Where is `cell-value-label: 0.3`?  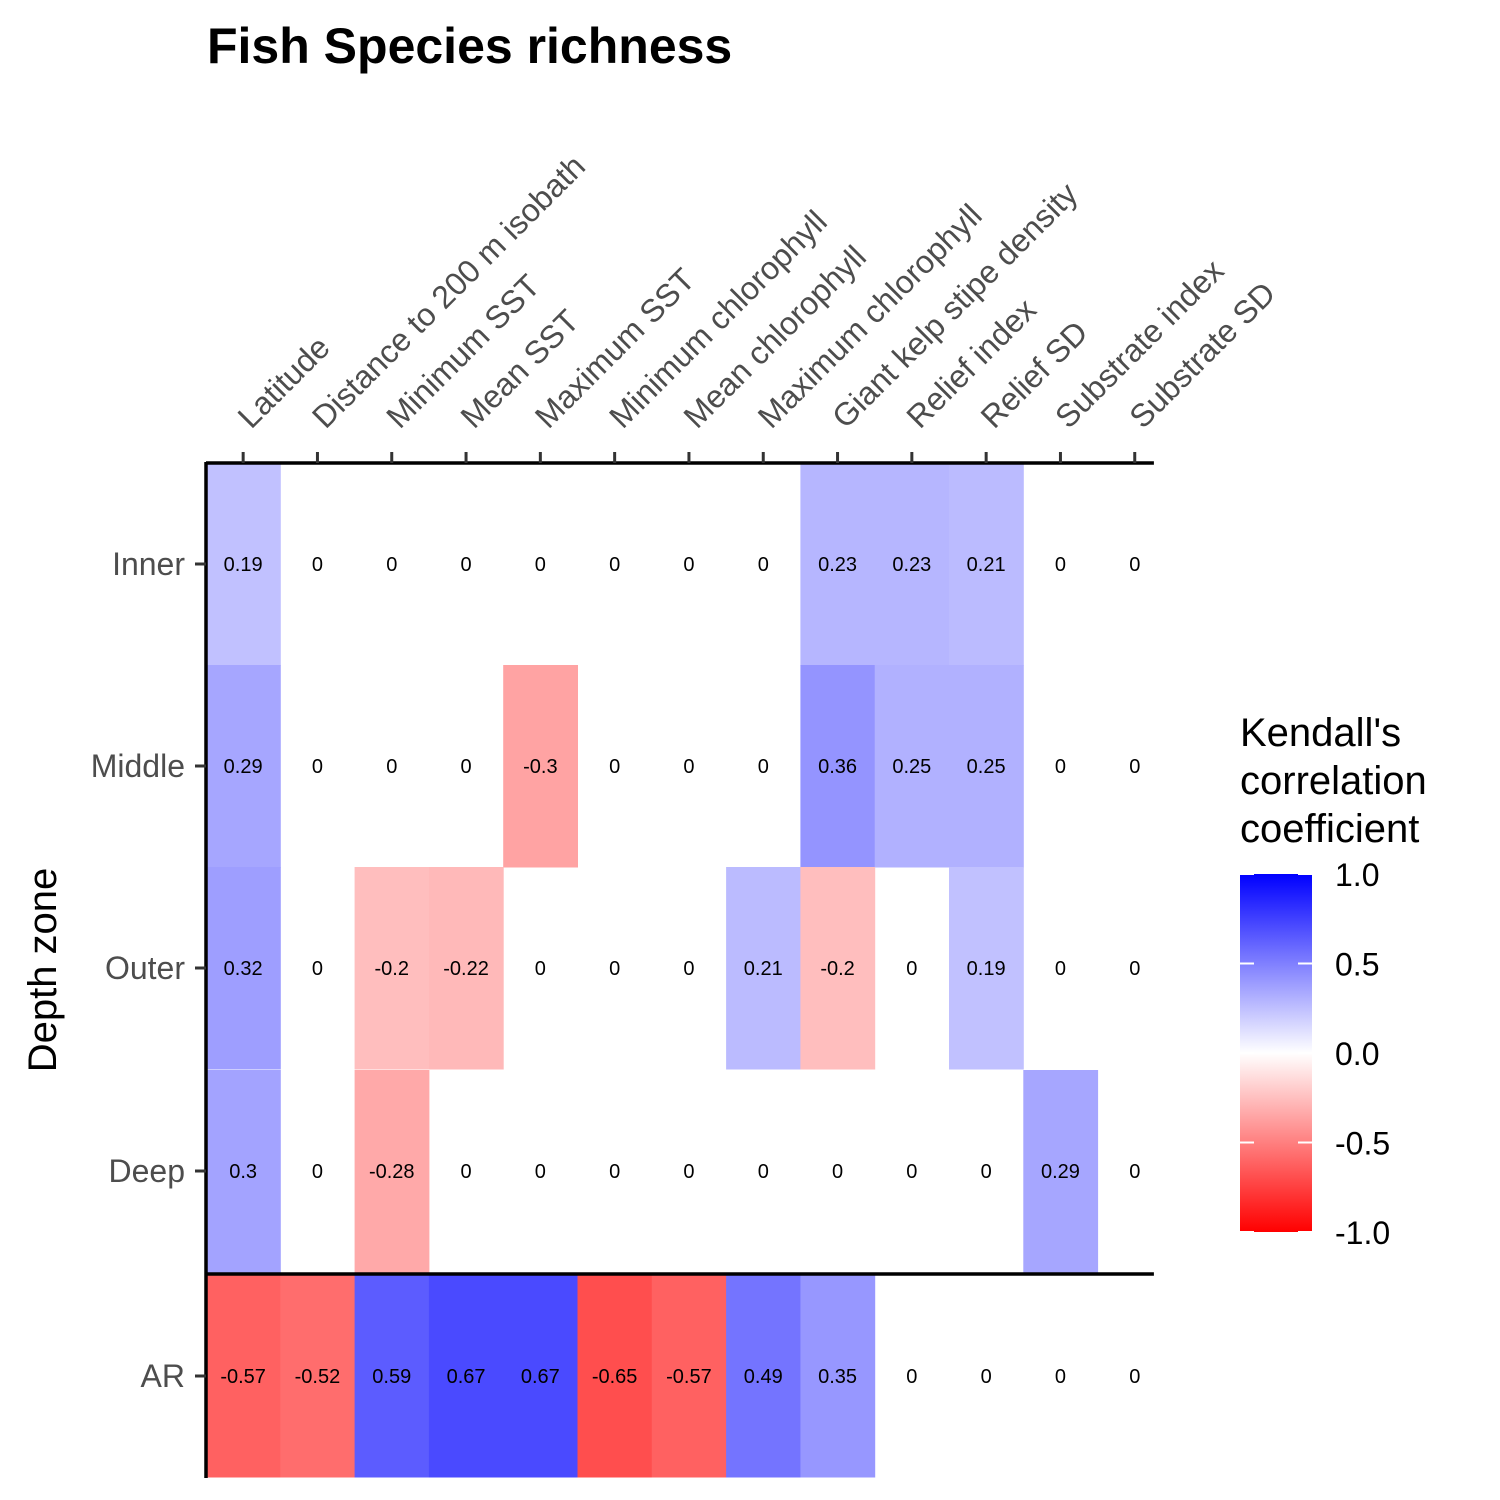 cell-value-label: 0.3 is located at coordinates (243, 1172).